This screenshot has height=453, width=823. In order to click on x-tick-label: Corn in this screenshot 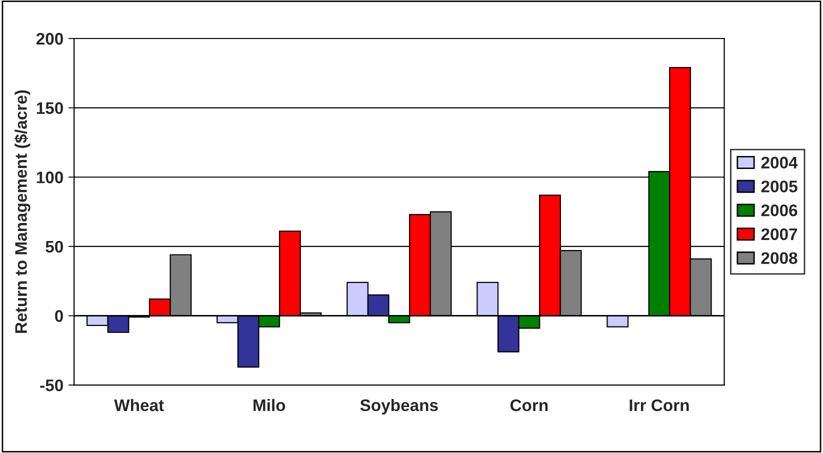, I will do `click(529, 405)`.